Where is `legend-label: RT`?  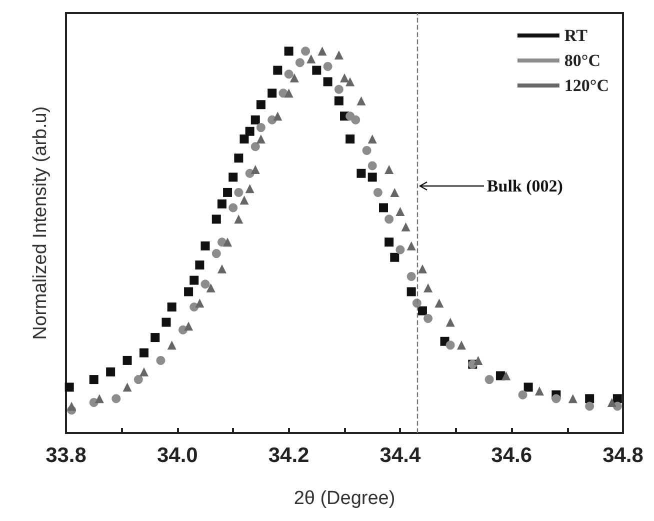
legend-label: RT is located at coordinates (576, 35).